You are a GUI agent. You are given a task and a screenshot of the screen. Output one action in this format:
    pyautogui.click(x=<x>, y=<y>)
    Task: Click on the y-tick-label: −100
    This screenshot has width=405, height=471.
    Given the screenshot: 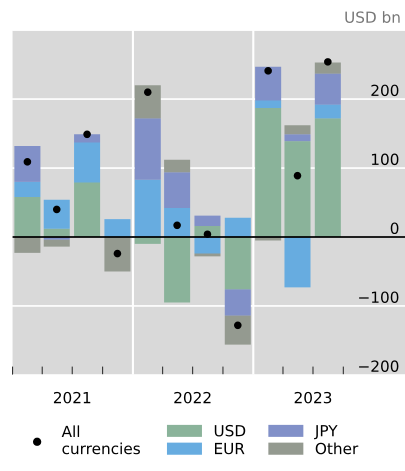 What is the action you would take?
    pyautogui.click(x=378, y=297)
    